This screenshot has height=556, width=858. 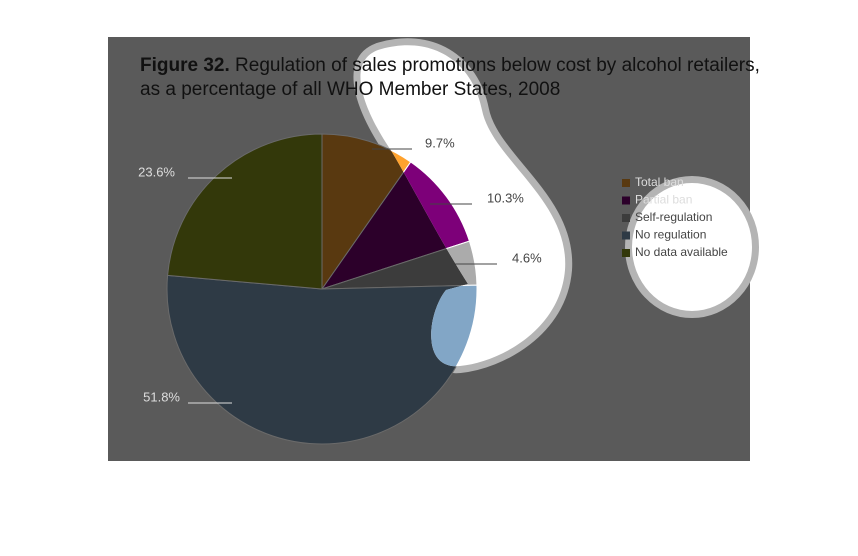 I want to click on value-label: 10.3%, so click(x=505, y=197).